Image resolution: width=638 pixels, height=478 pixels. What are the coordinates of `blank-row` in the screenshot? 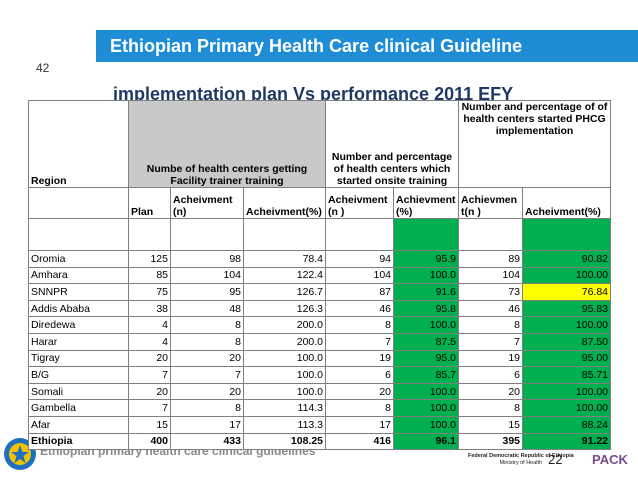 It's located at (320, 234).